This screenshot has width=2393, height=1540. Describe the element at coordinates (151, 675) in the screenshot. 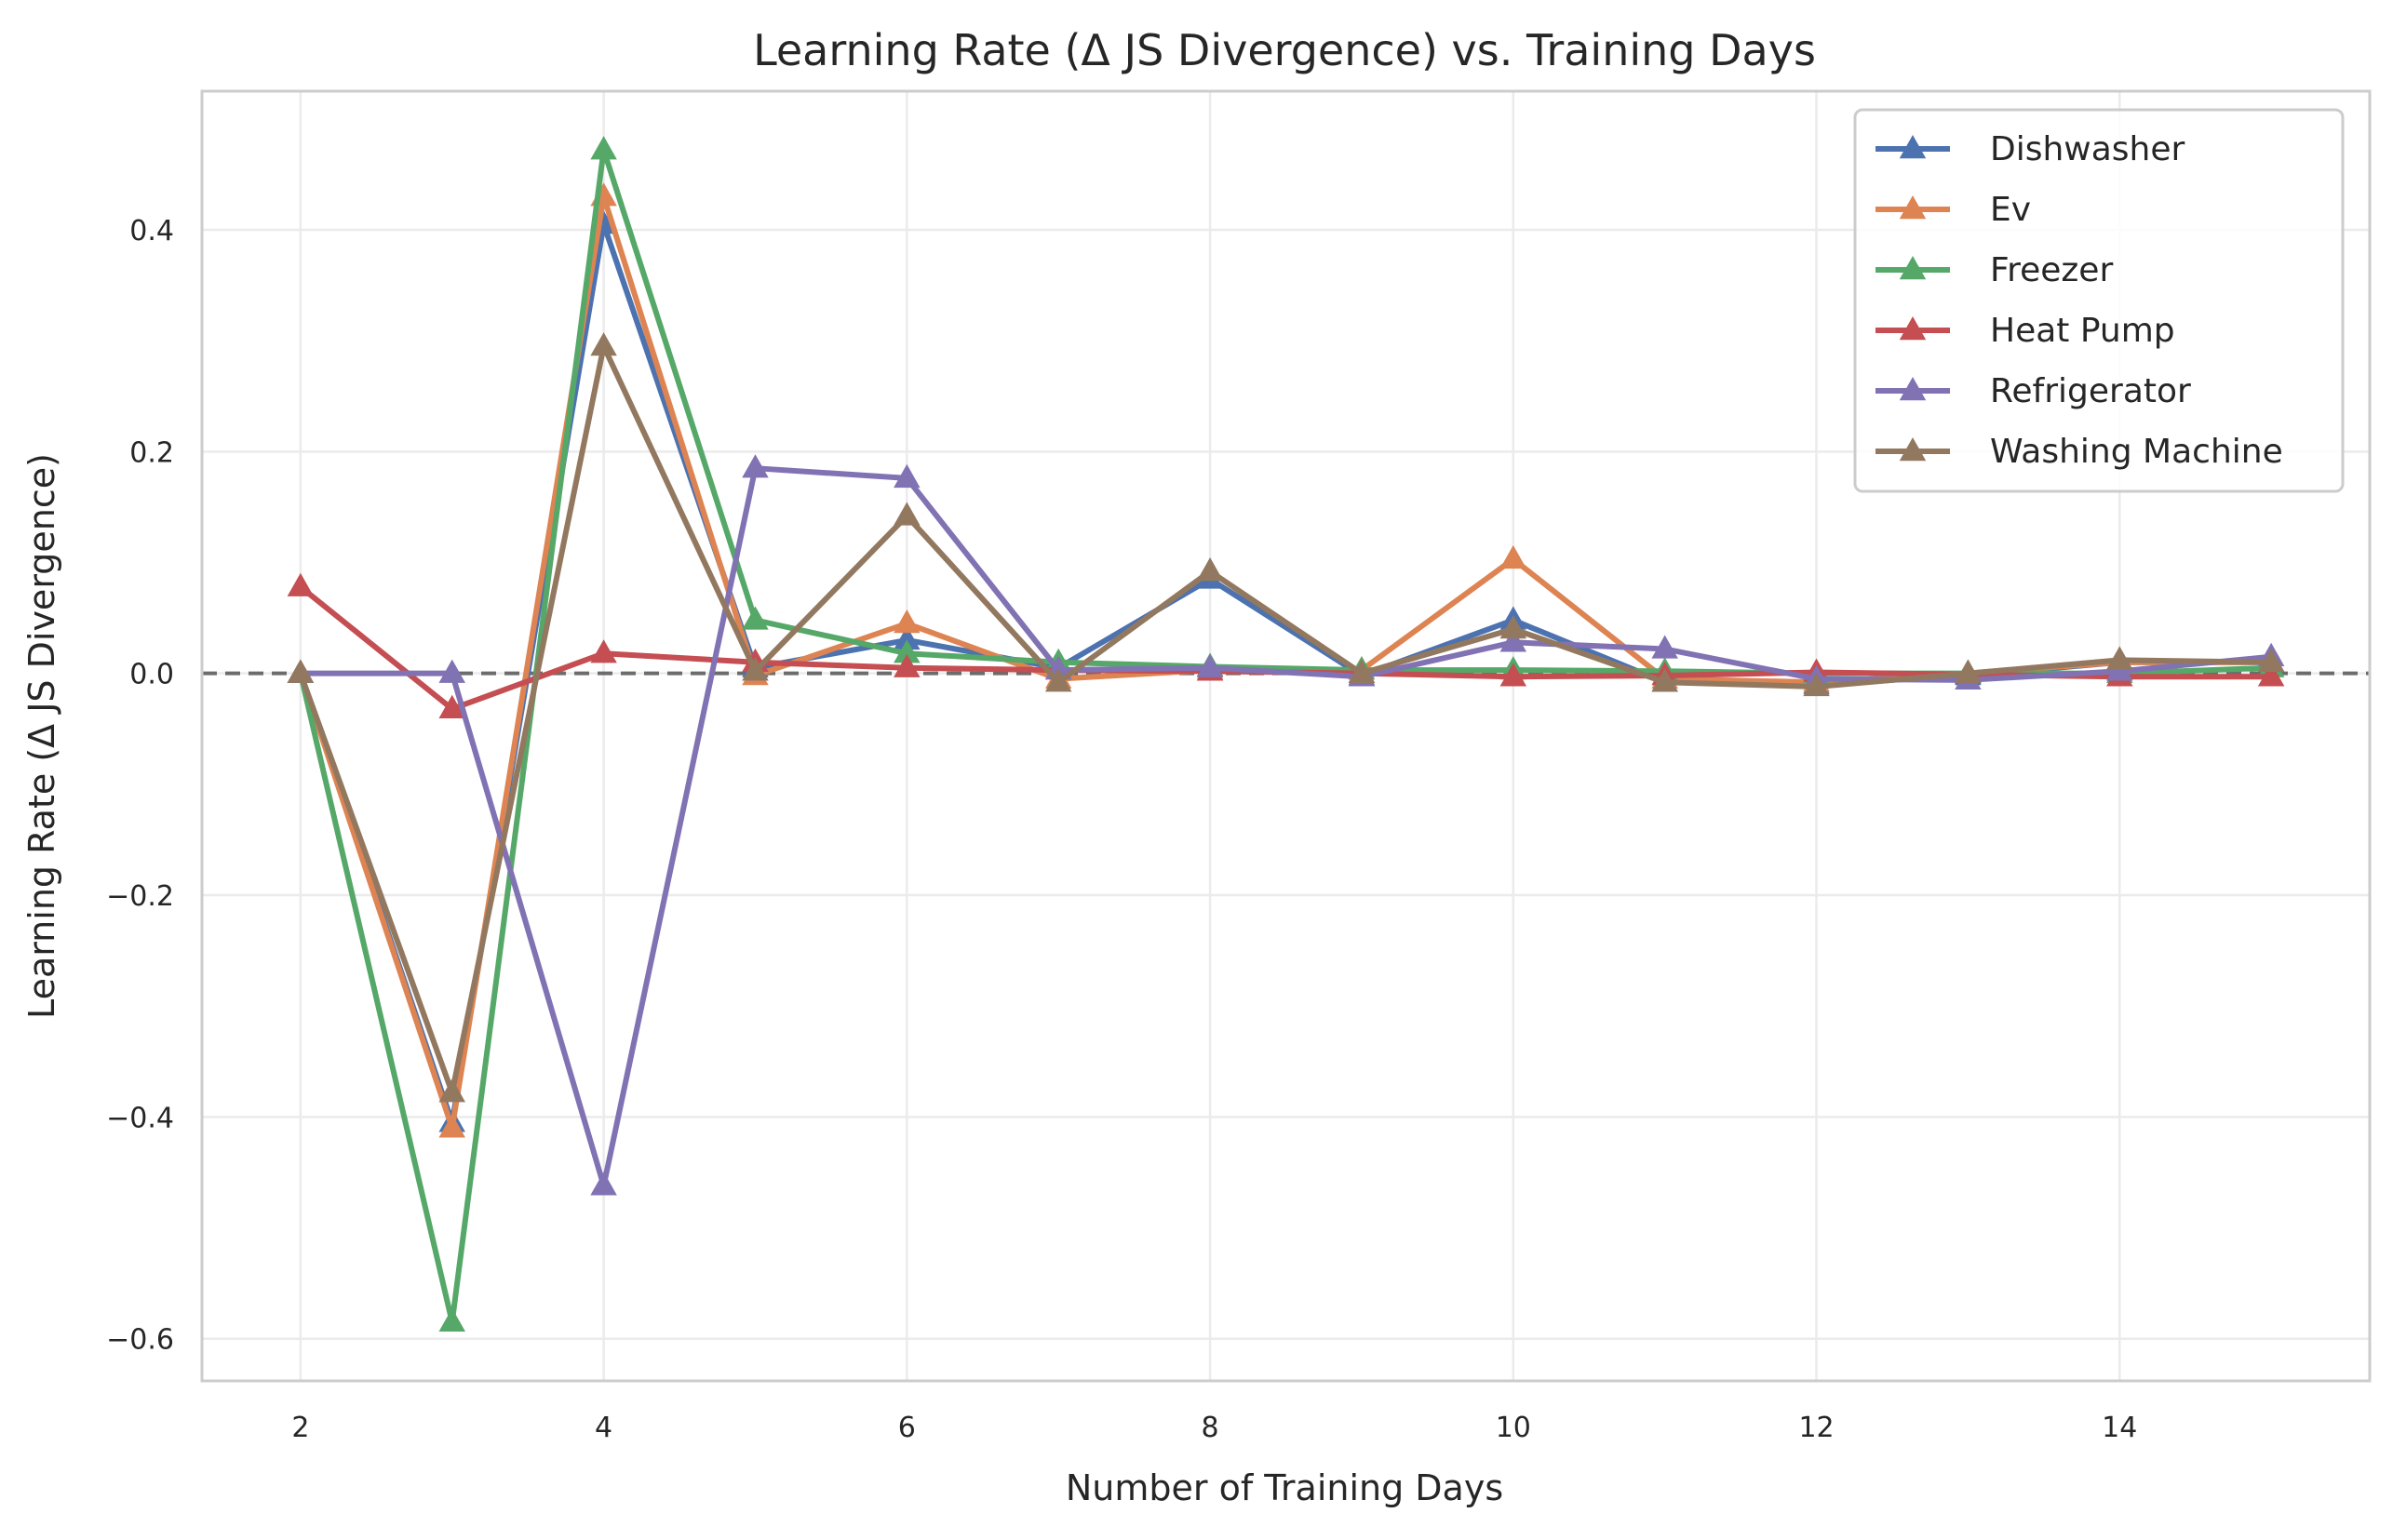

I see `y-tick-label: 0.0` at that location.